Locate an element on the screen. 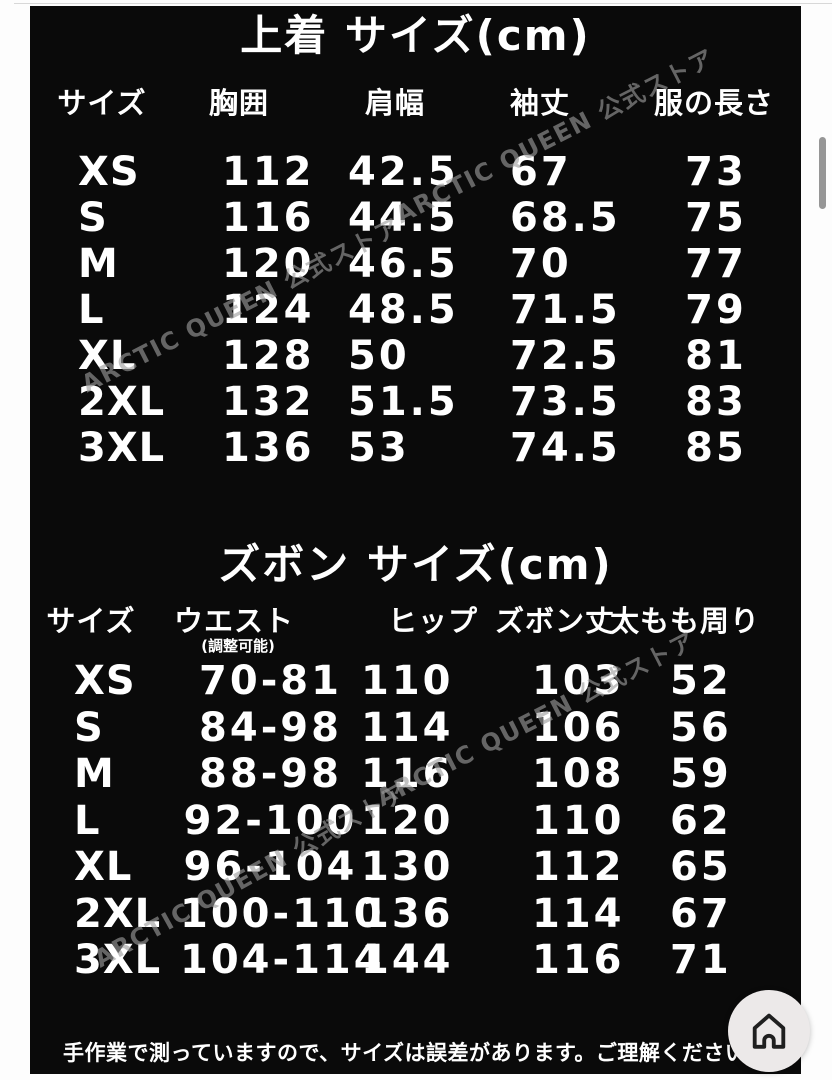 The height and width of the screenshot is (1080, 832). table-row: L 92-100 120 110 62 is located at coordinates (415, 821).